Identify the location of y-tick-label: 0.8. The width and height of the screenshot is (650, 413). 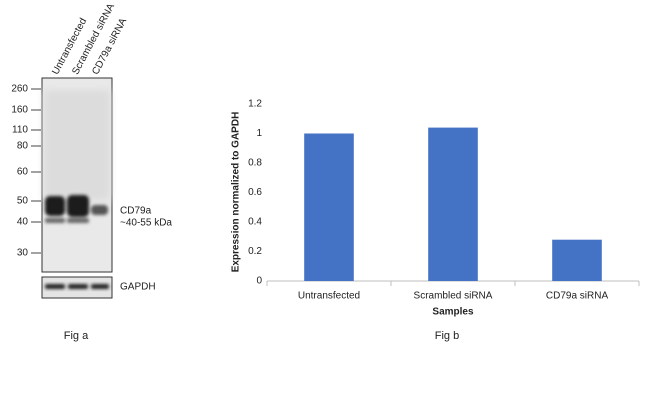
(255, 163).